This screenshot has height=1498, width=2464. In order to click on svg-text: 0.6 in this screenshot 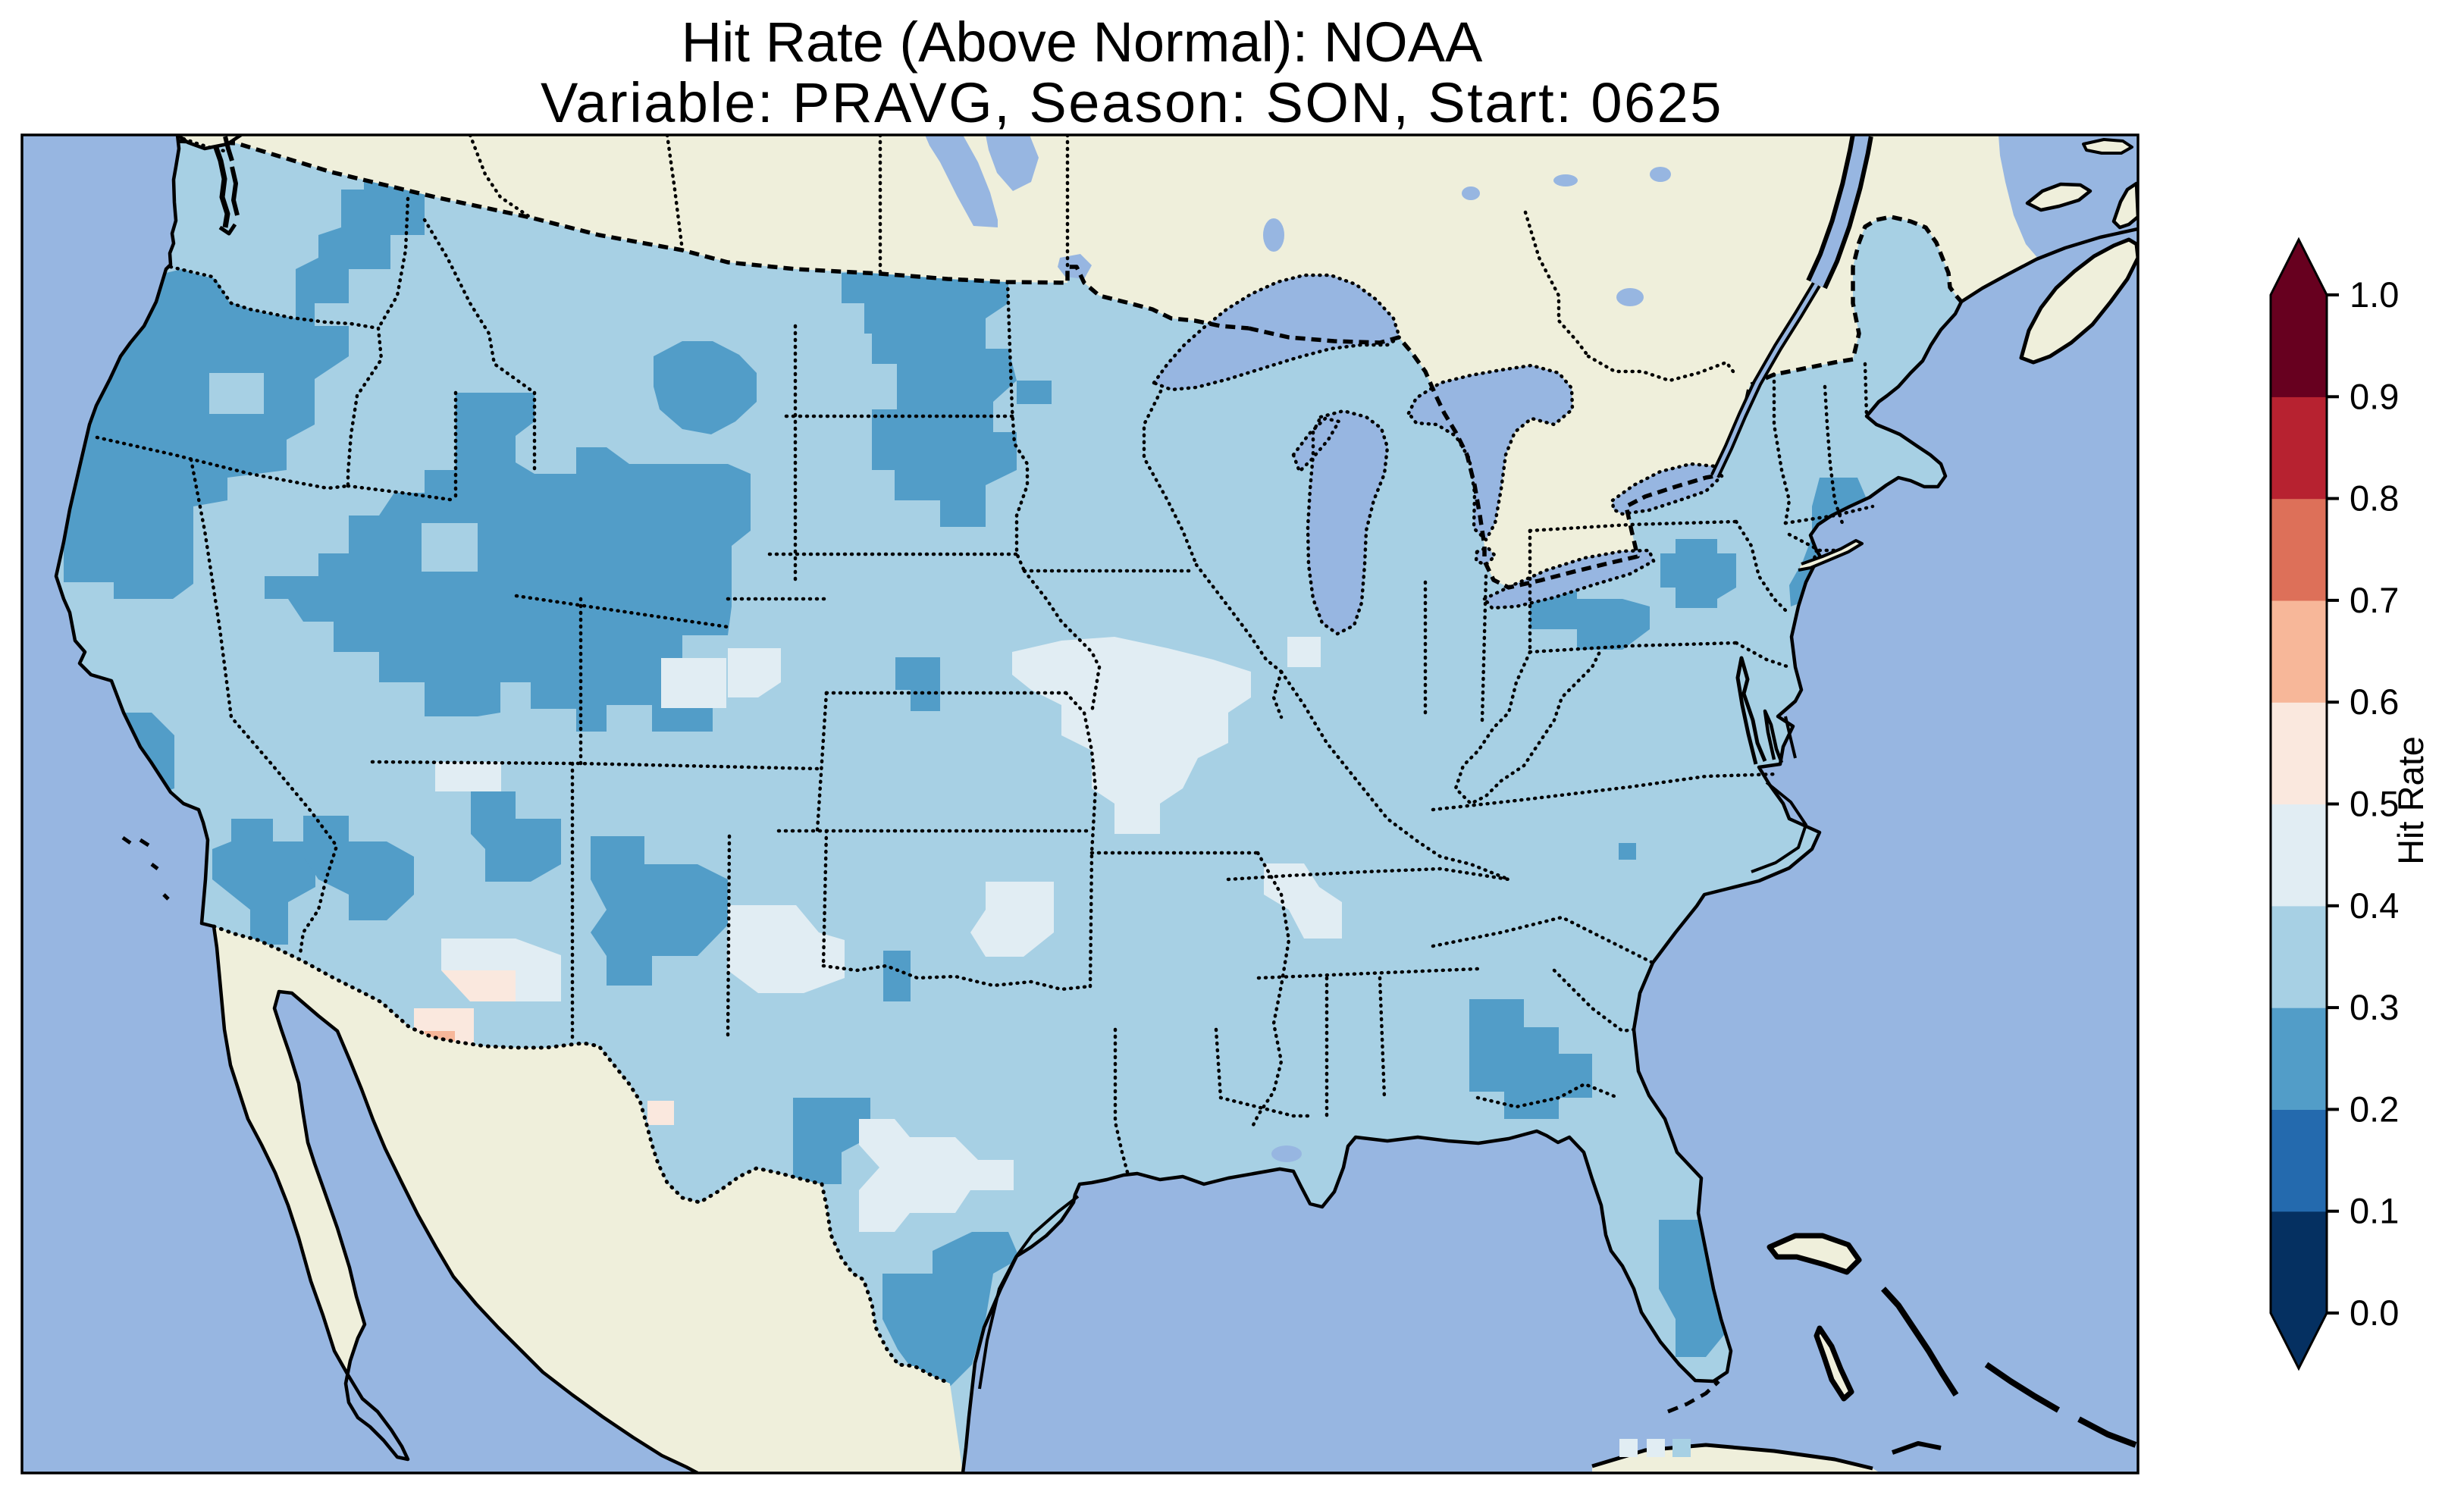, I will do `click(2374, 702)`.